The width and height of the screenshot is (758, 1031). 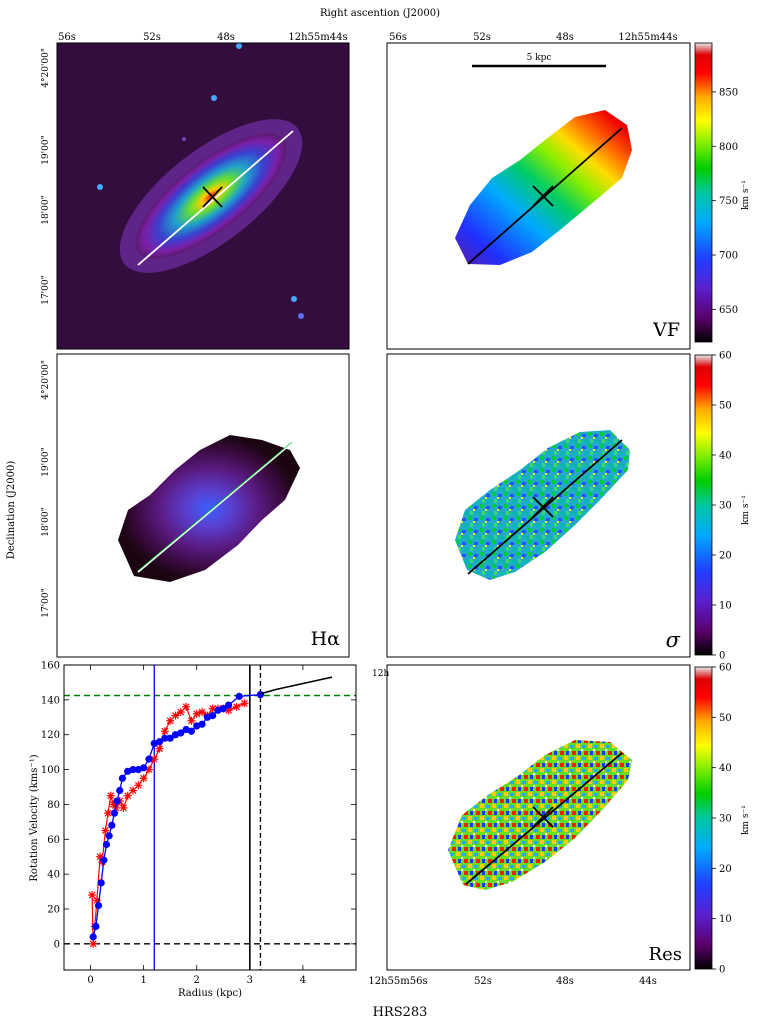 I want to click on left-axis-label: Declination (J2000), so click(x=11, y=510).